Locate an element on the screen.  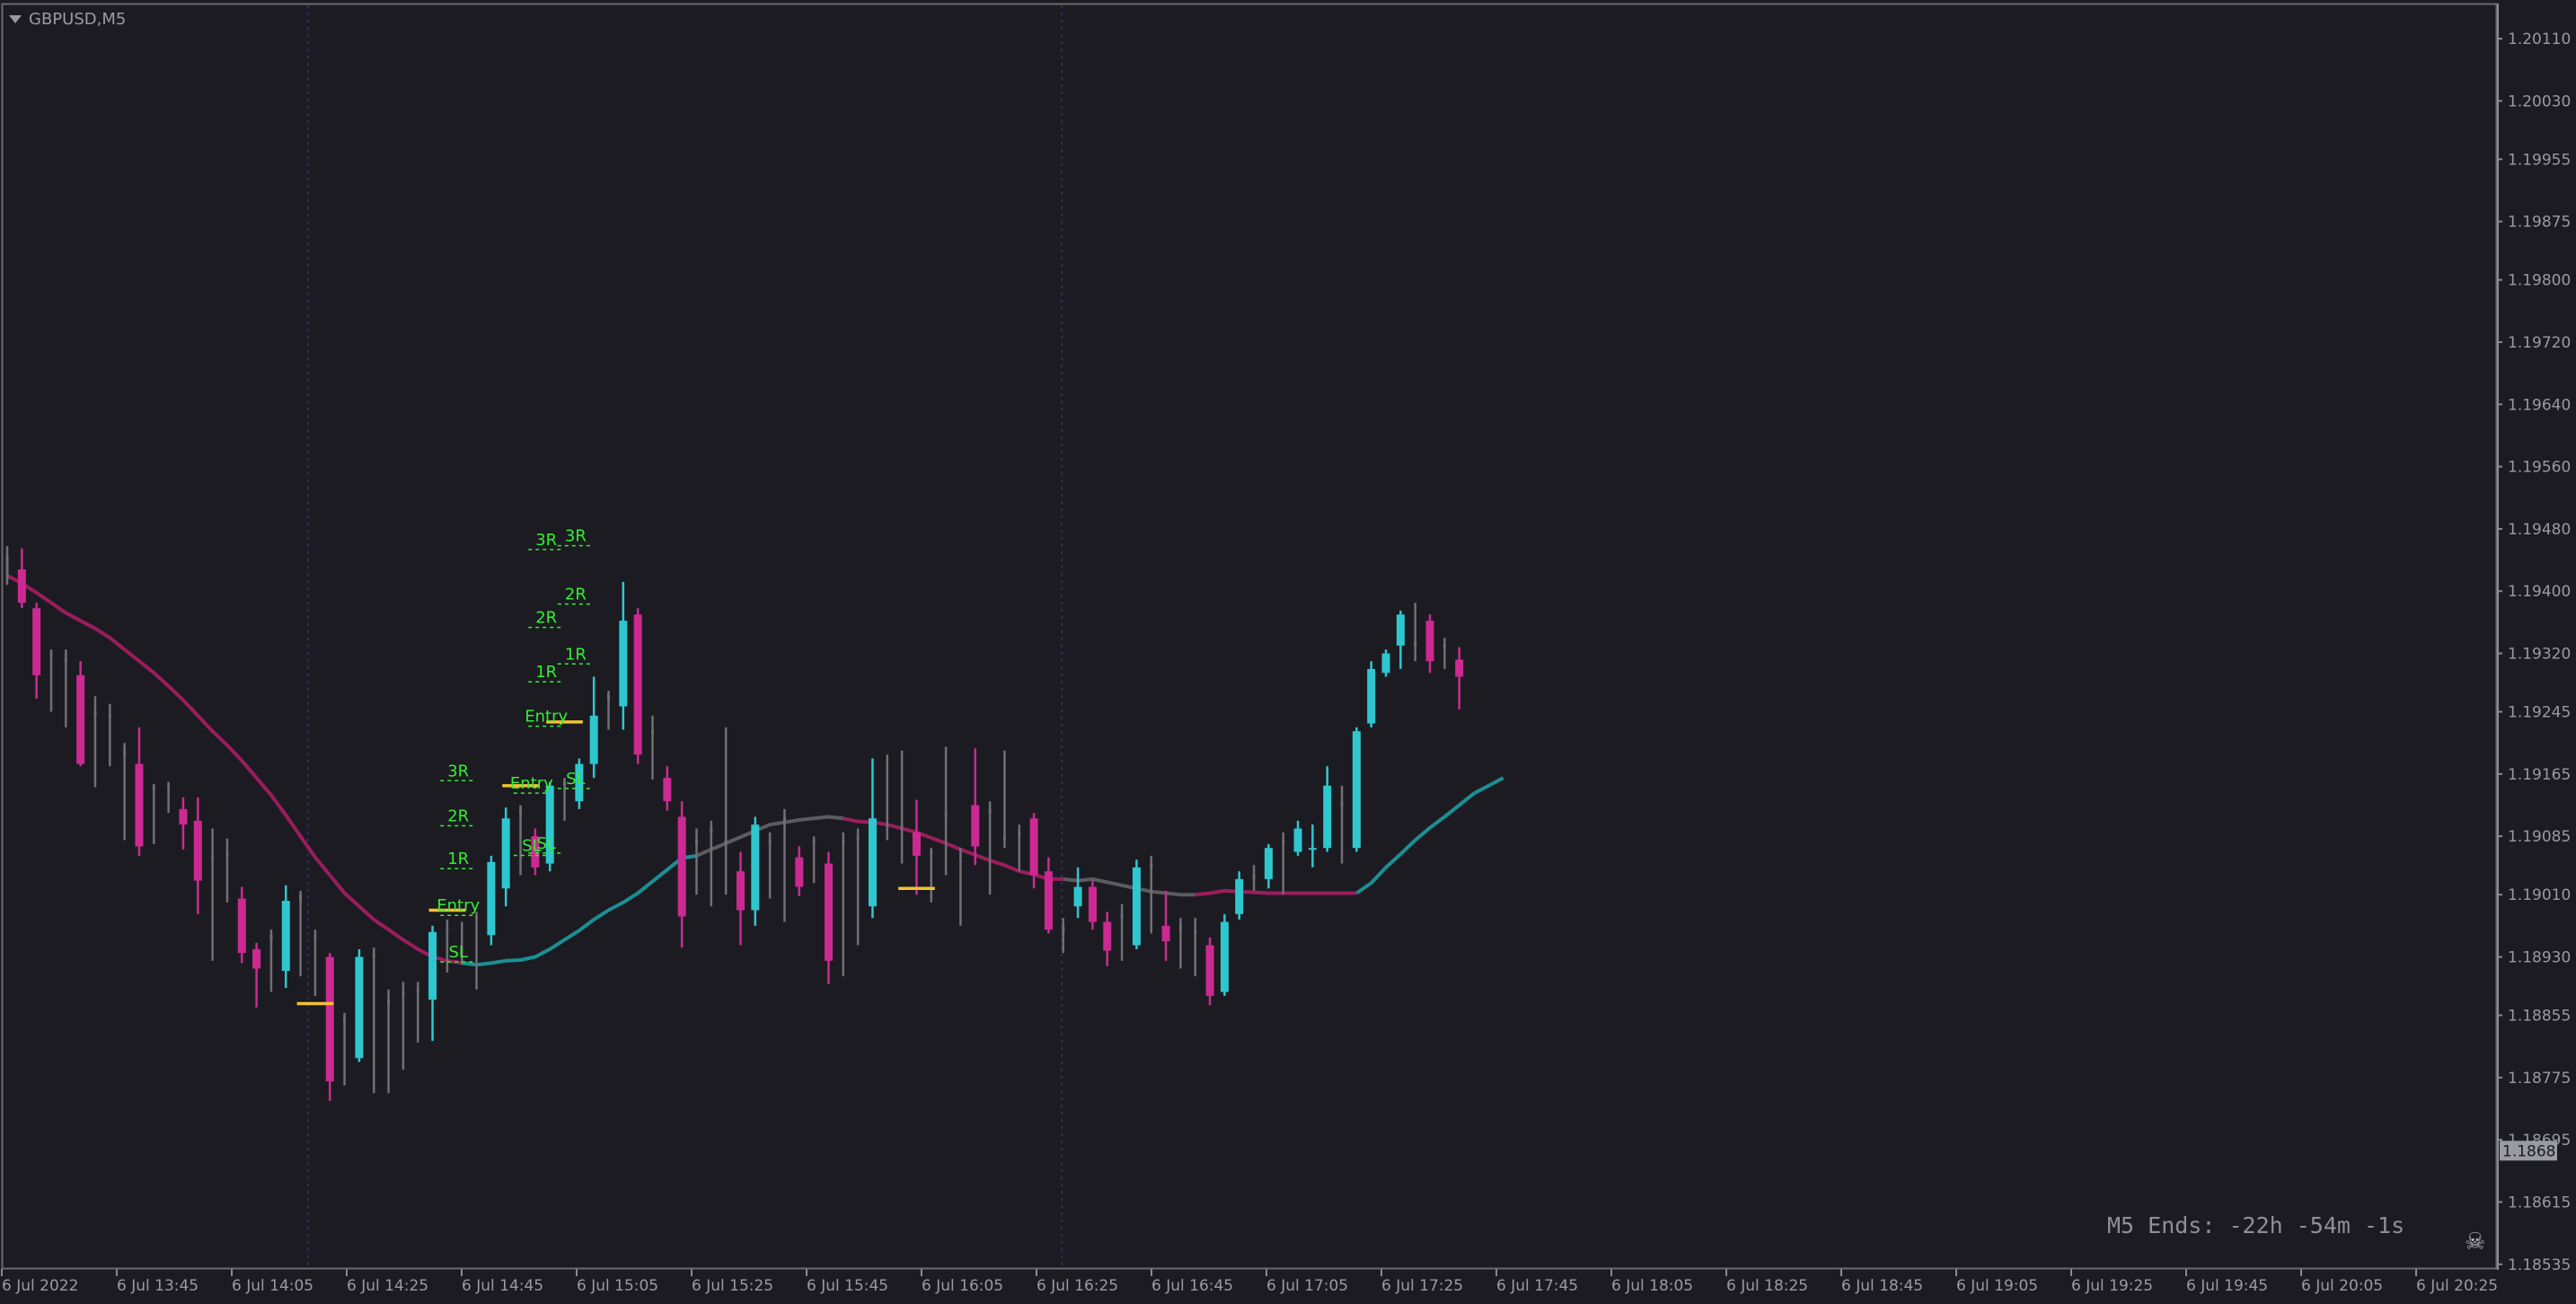
time-tick-label: 6 Jul 15:25 is located at coordinates (732, 1286).